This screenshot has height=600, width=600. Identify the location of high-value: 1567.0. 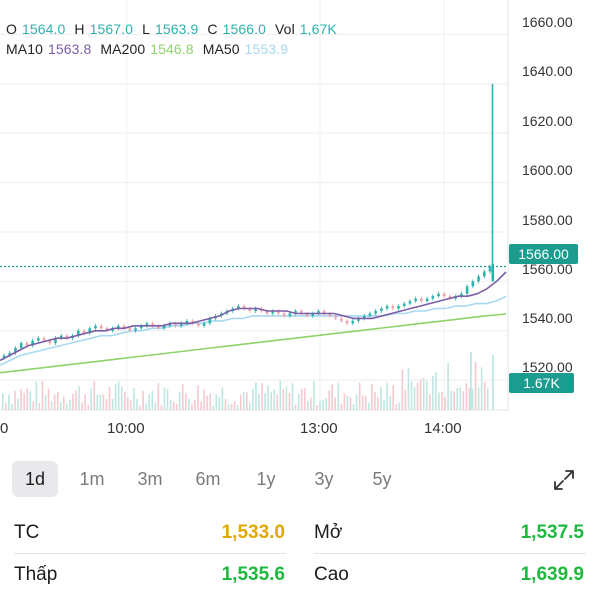
(111, 29).